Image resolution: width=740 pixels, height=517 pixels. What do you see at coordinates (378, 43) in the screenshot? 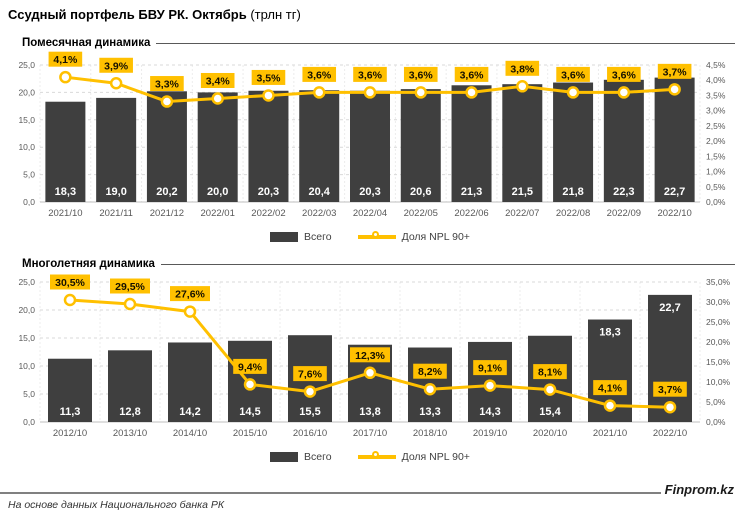
I see `section-header-monthly: Помесячная динамика` at bounding box center [378, 43].